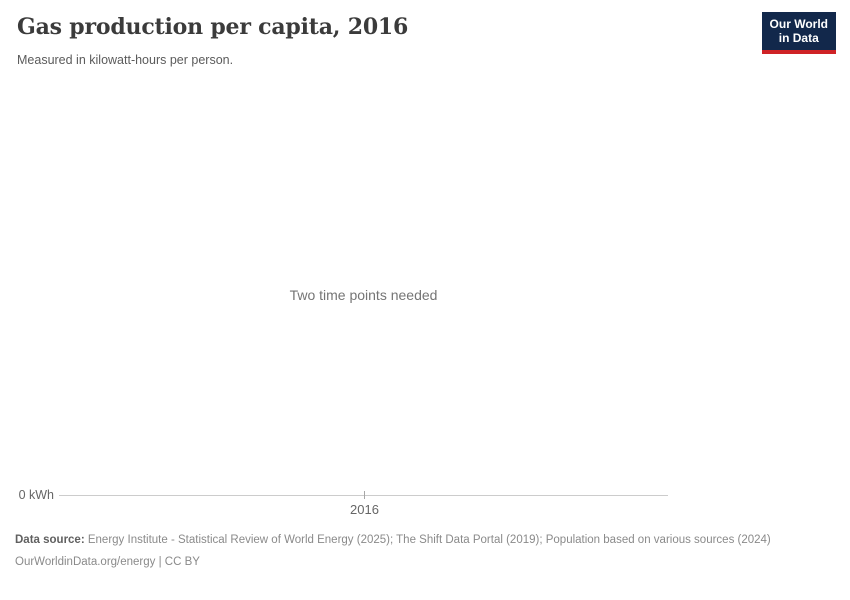 This screenshot has height=600, width=850. I want to click on owid-logo: Our World in Data, so click(798, 33).